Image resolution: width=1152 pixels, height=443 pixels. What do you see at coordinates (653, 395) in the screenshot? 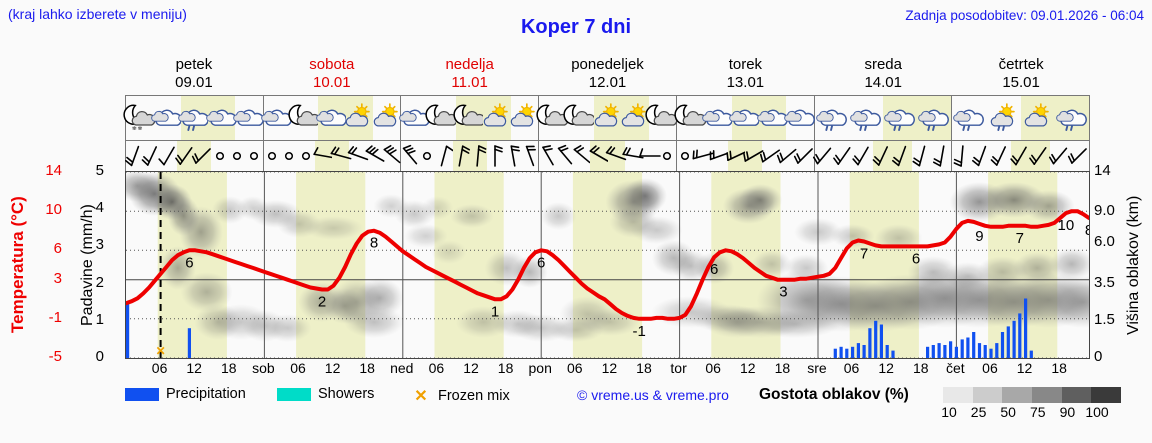
I see `copyright-link: © vreme.us & vreme.pro` at bounding box center [653, 395].